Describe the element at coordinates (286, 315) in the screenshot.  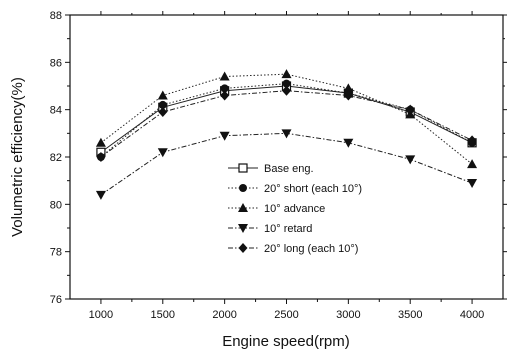
I see `x-tick-label: 2500` at that location.